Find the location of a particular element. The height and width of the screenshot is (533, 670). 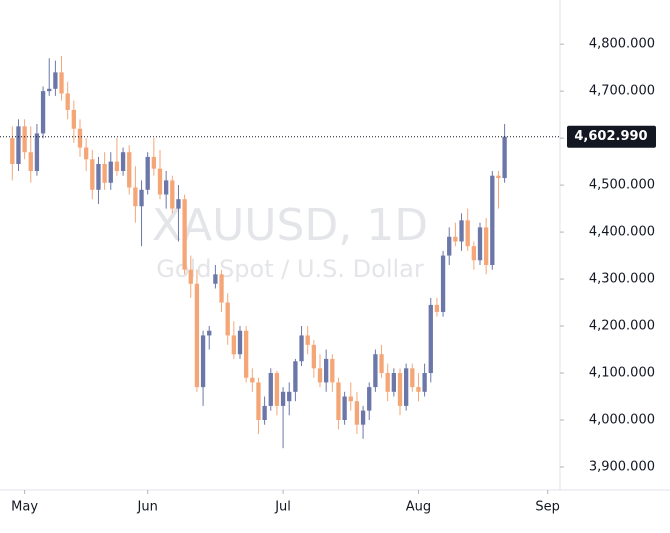

y-tick-label: 4,500.000 is located at coordinates (622, 185).